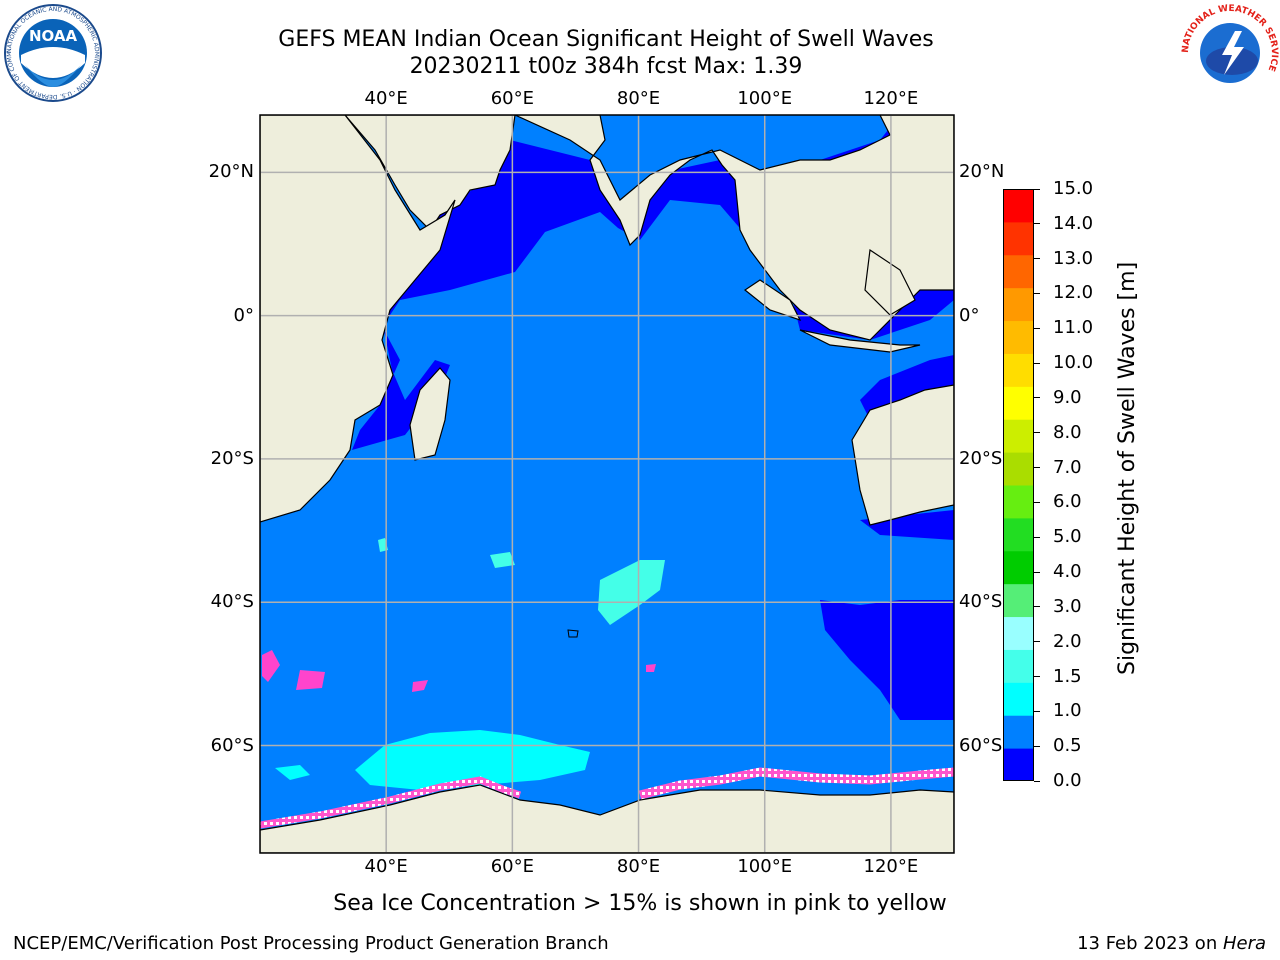  I want to click on colorbar-tick-label: 8.0, so click(1067, 432).